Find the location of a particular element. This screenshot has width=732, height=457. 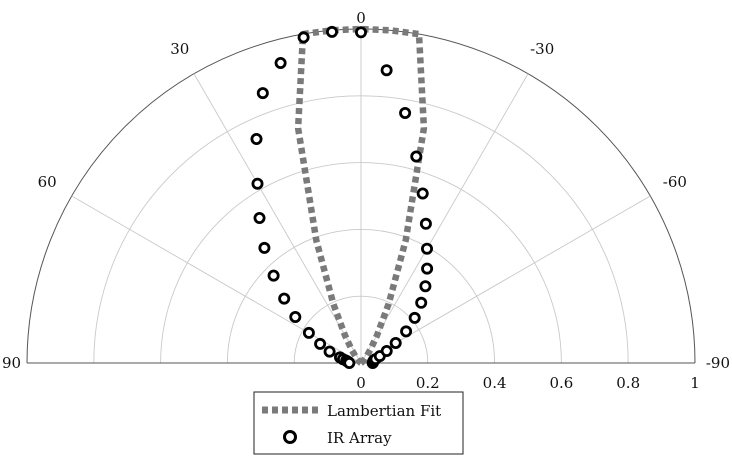

series-line-lambertian-fit is located at coordinates (361, 196).